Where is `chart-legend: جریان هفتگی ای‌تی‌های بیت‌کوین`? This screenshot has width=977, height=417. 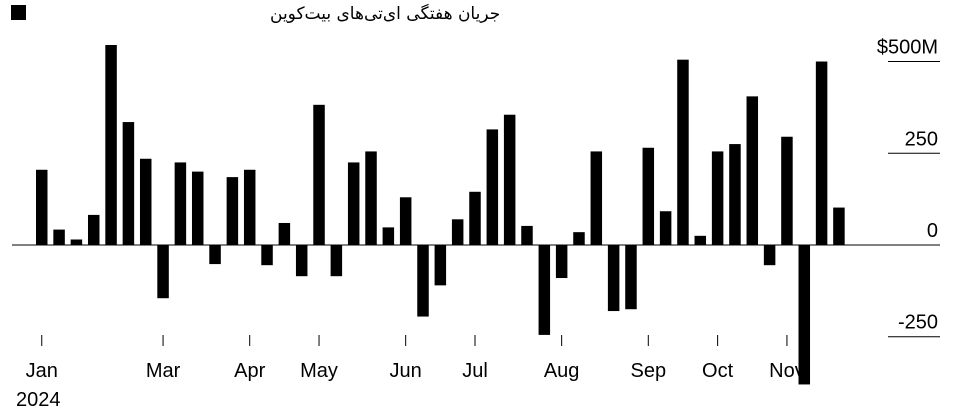
chart-legend: جریان هفتگی ای‌تی‌های بیت‌کوین is located at coordinates (255, 13).